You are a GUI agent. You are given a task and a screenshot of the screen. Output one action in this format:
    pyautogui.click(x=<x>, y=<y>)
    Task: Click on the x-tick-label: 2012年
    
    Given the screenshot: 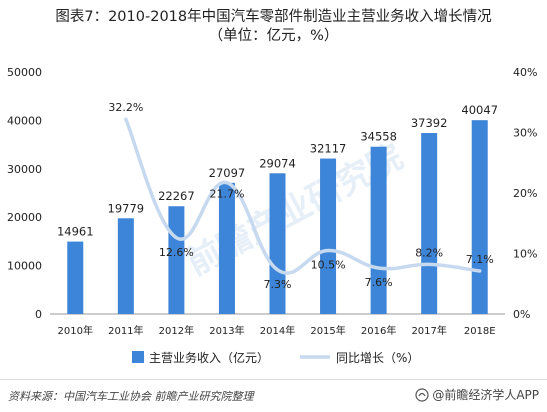 What is the action you would take?
    pyautogui.click(x=176, y=330)
    